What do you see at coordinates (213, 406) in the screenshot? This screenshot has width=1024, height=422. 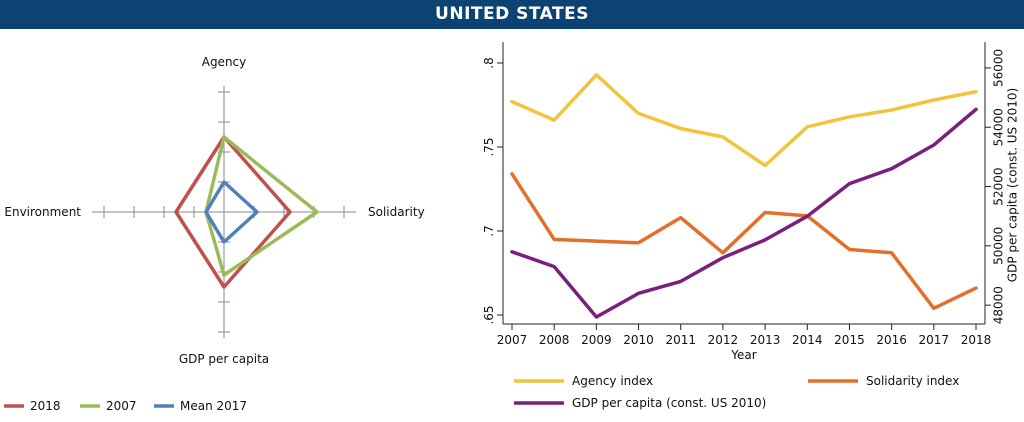 I see `legend-label-mean-2017: Mean 2017` at bounding box center [213, 406].